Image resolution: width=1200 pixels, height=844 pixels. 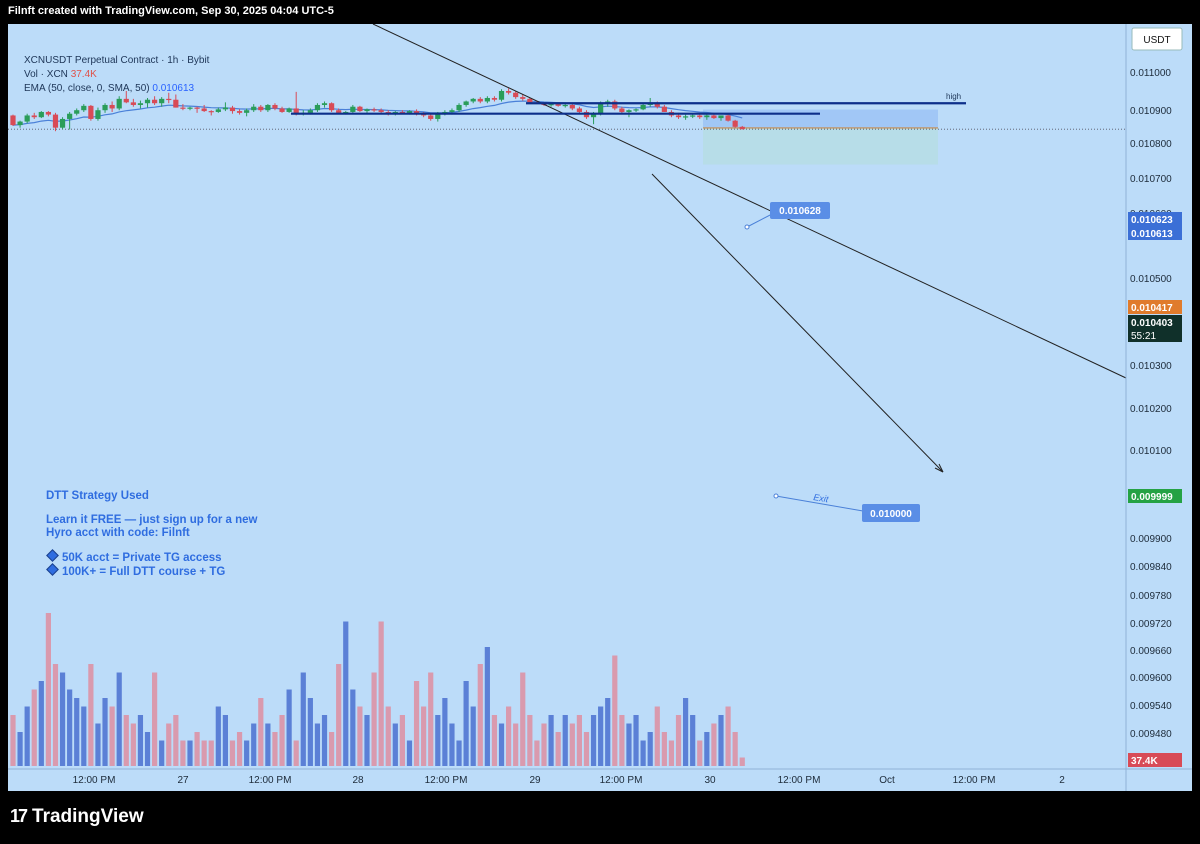 I want to click on time-tick: 27, so click(x=183, y=780).